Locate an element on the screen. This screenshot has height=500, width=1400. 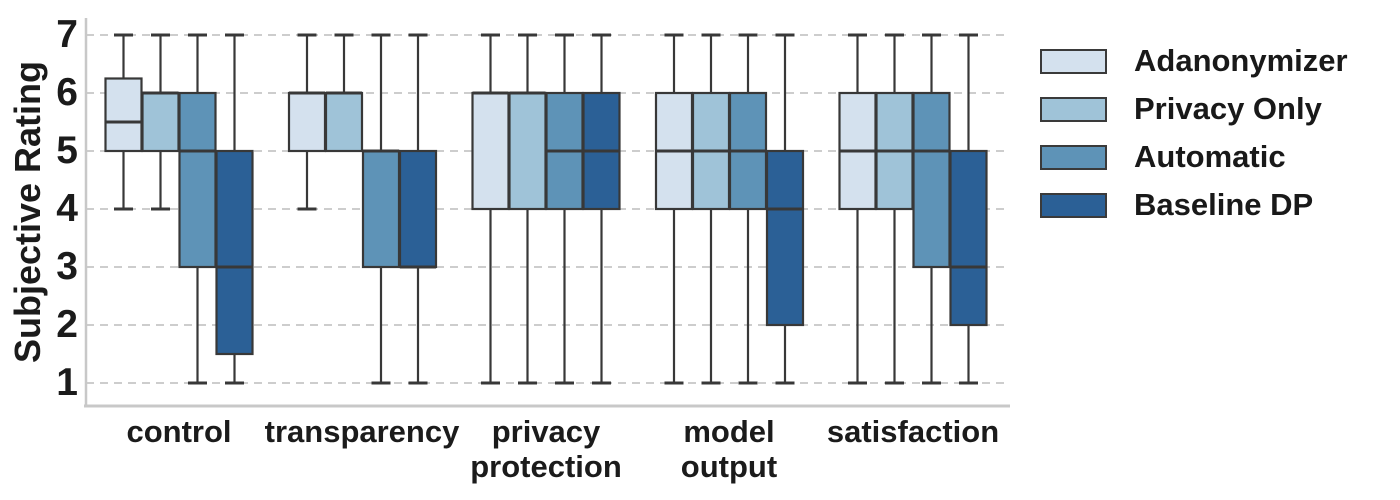
y-tick-label: 4 is located at coordinates (67, 208).